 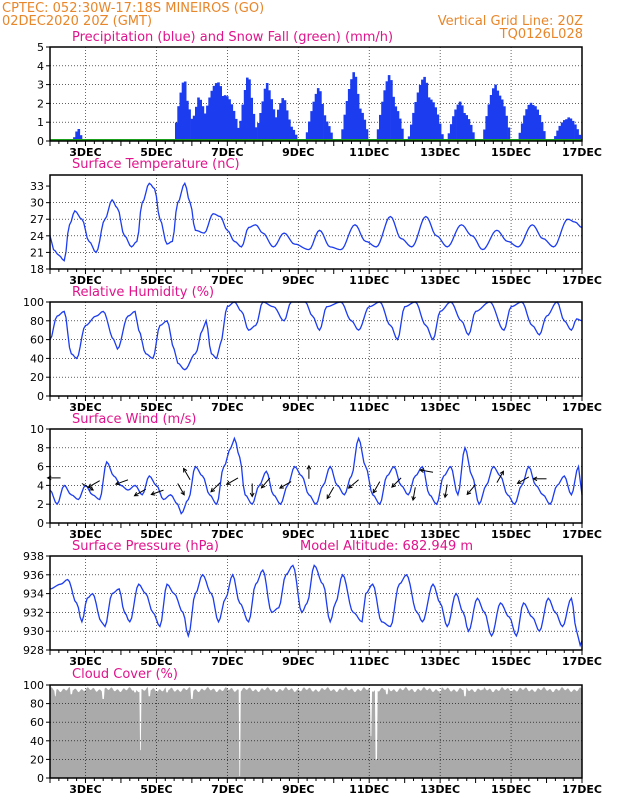 What do you see at coordinates (369, 661) in the screenshot?
I see `date-label-pressure: 11DEC` at bounding box center [369, 661].